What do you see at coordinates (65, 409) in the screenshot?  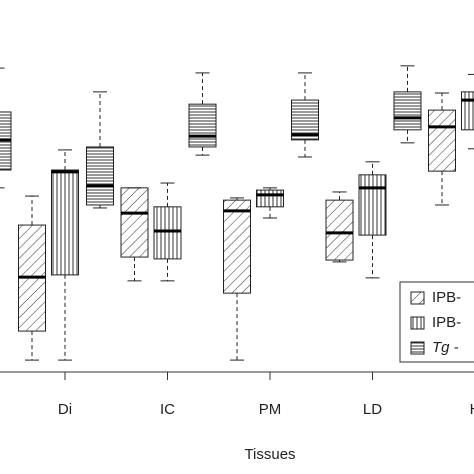 I see `x-tick-label: Di` at bounding box center [65, 409].